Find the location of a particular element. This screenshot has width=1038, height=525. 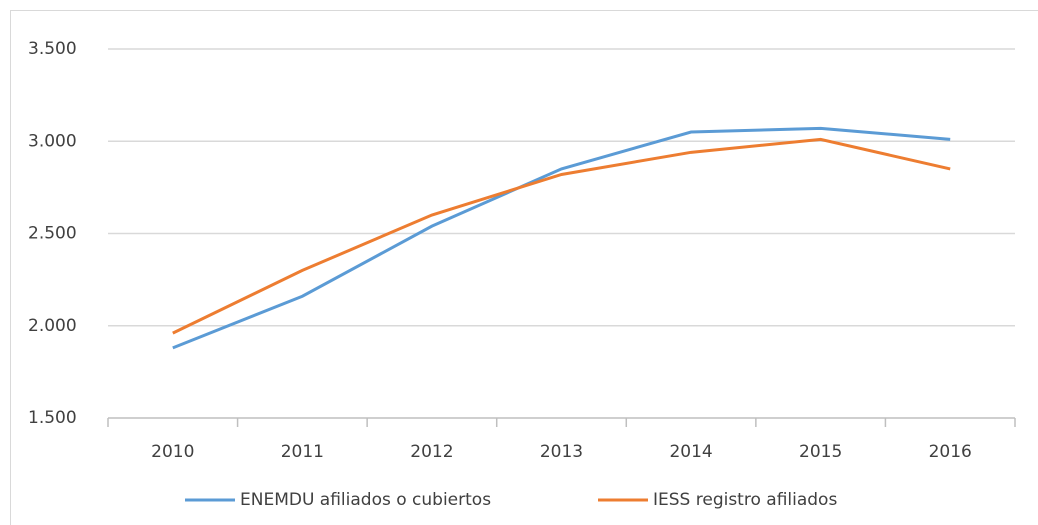

x-tick-label: 2013 is located at coordinates (561, 452).